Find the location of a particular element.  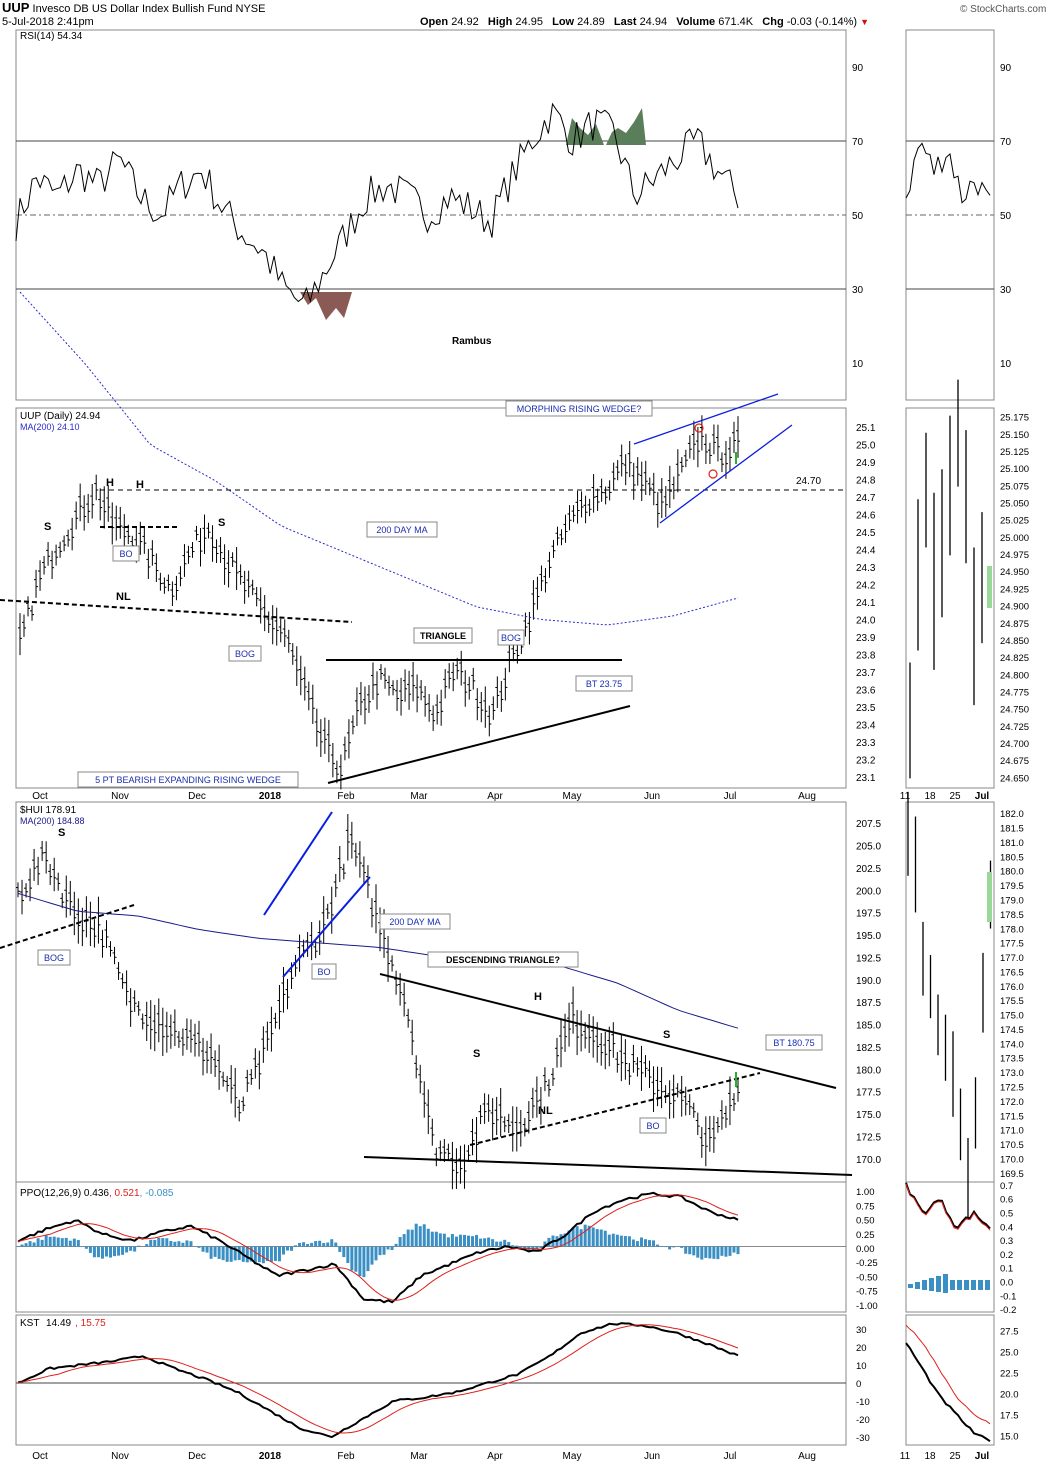

uup-tick-label: 23.4 is located at coordinates (866, 726).